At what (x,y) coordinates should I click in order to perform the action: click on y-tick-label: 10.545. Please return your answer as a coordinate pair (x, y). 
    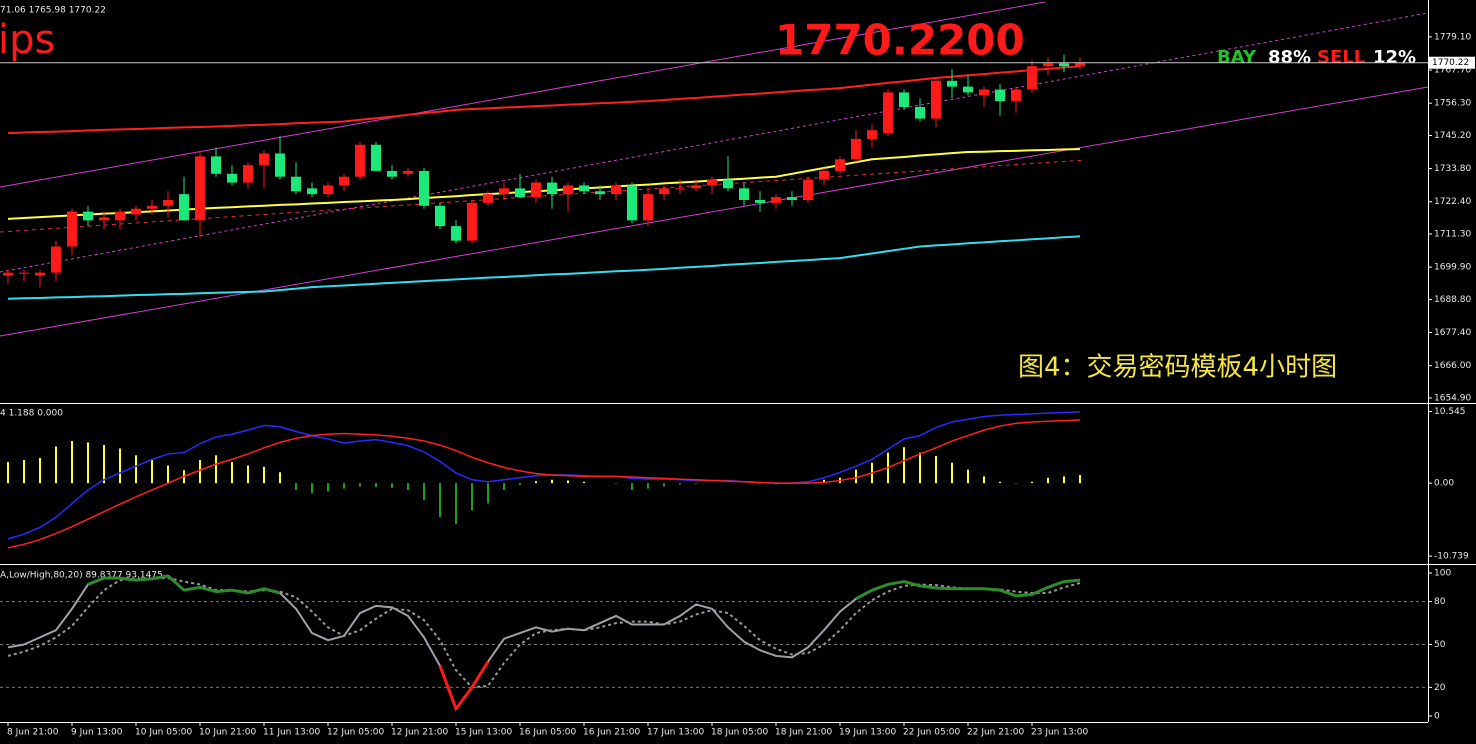
    Looking at the image, I should click on (1450, 412).